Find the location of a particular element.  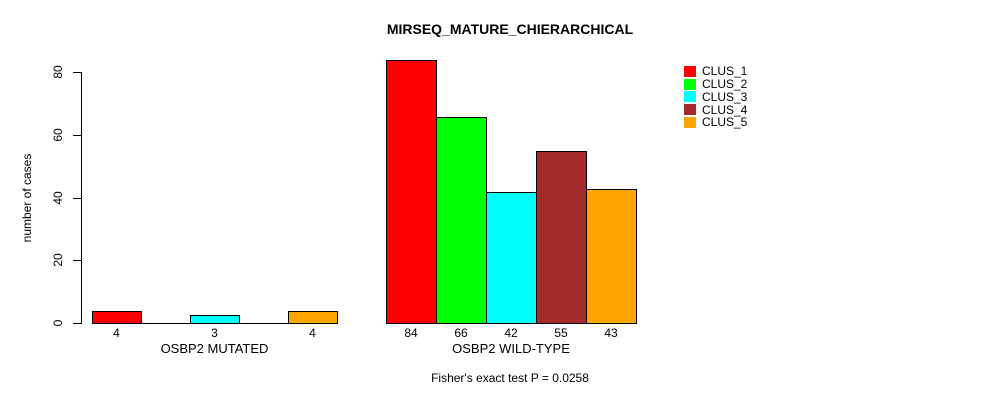

legend-item-clus-5: CLUS_5 is located at coordinates (715, 122).